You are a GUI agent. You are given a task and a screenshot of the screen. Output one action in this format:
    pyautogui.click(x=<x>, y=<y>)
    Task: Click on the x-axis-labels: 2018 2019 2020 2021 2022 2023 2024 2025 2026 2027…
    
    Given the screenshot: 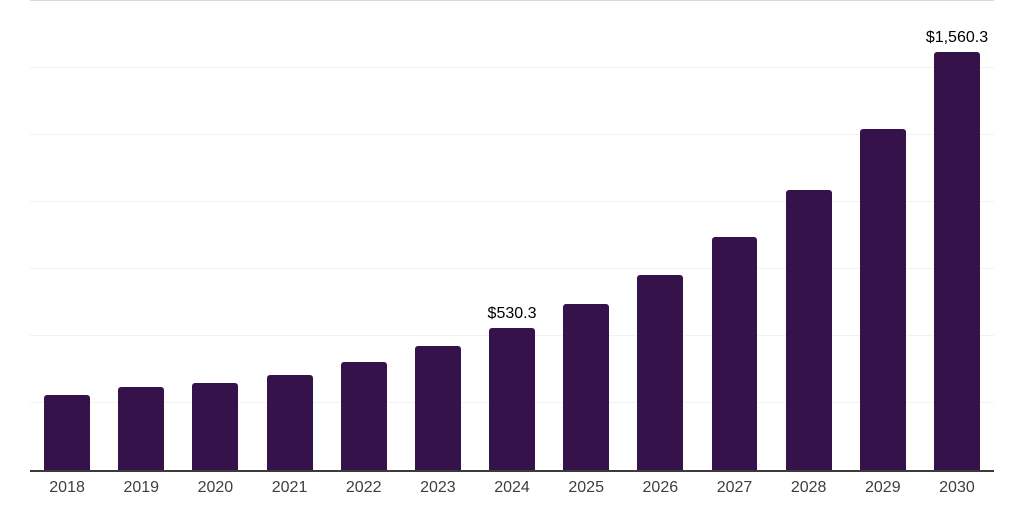 What is the action you would take?
    pyautogui.click(x=512, y=488)
    